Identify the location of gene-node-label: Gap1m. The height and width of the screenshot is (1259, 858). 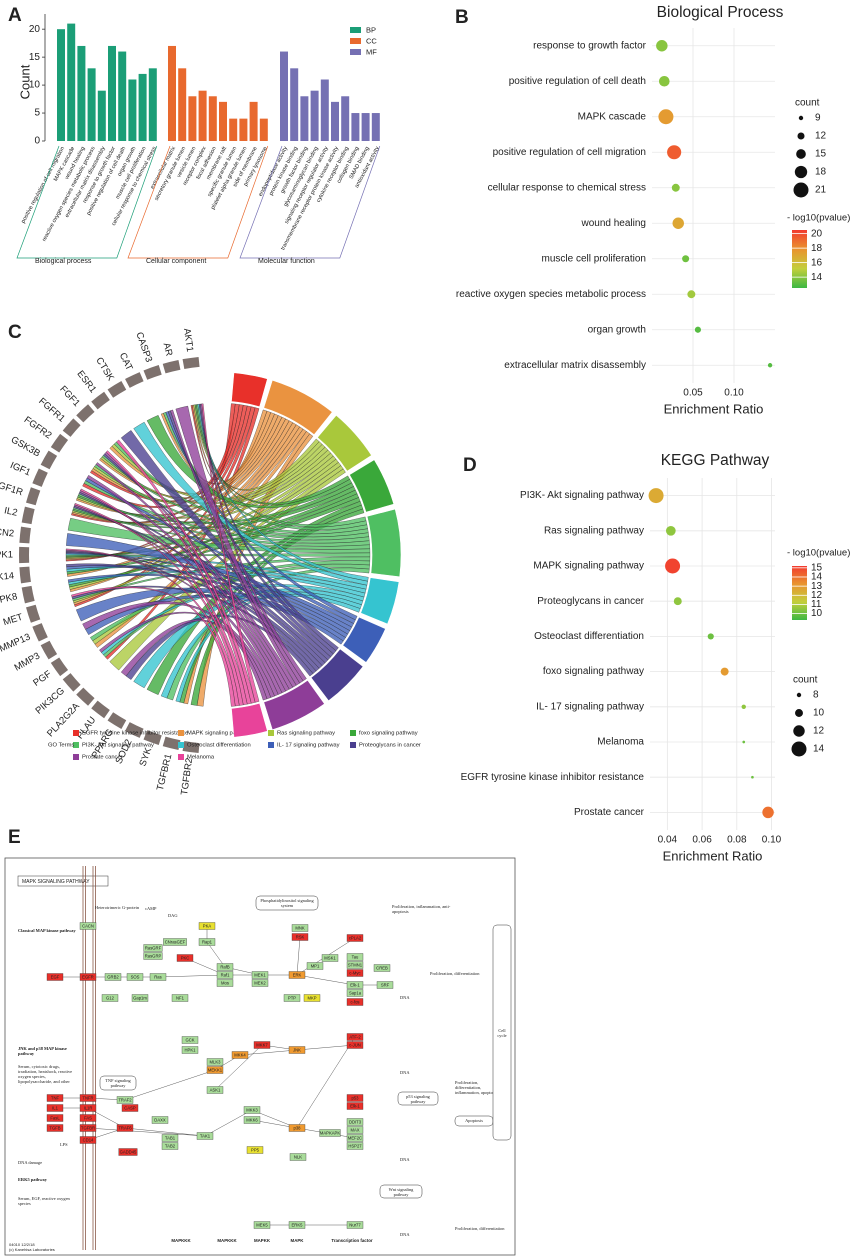
(140, 997).